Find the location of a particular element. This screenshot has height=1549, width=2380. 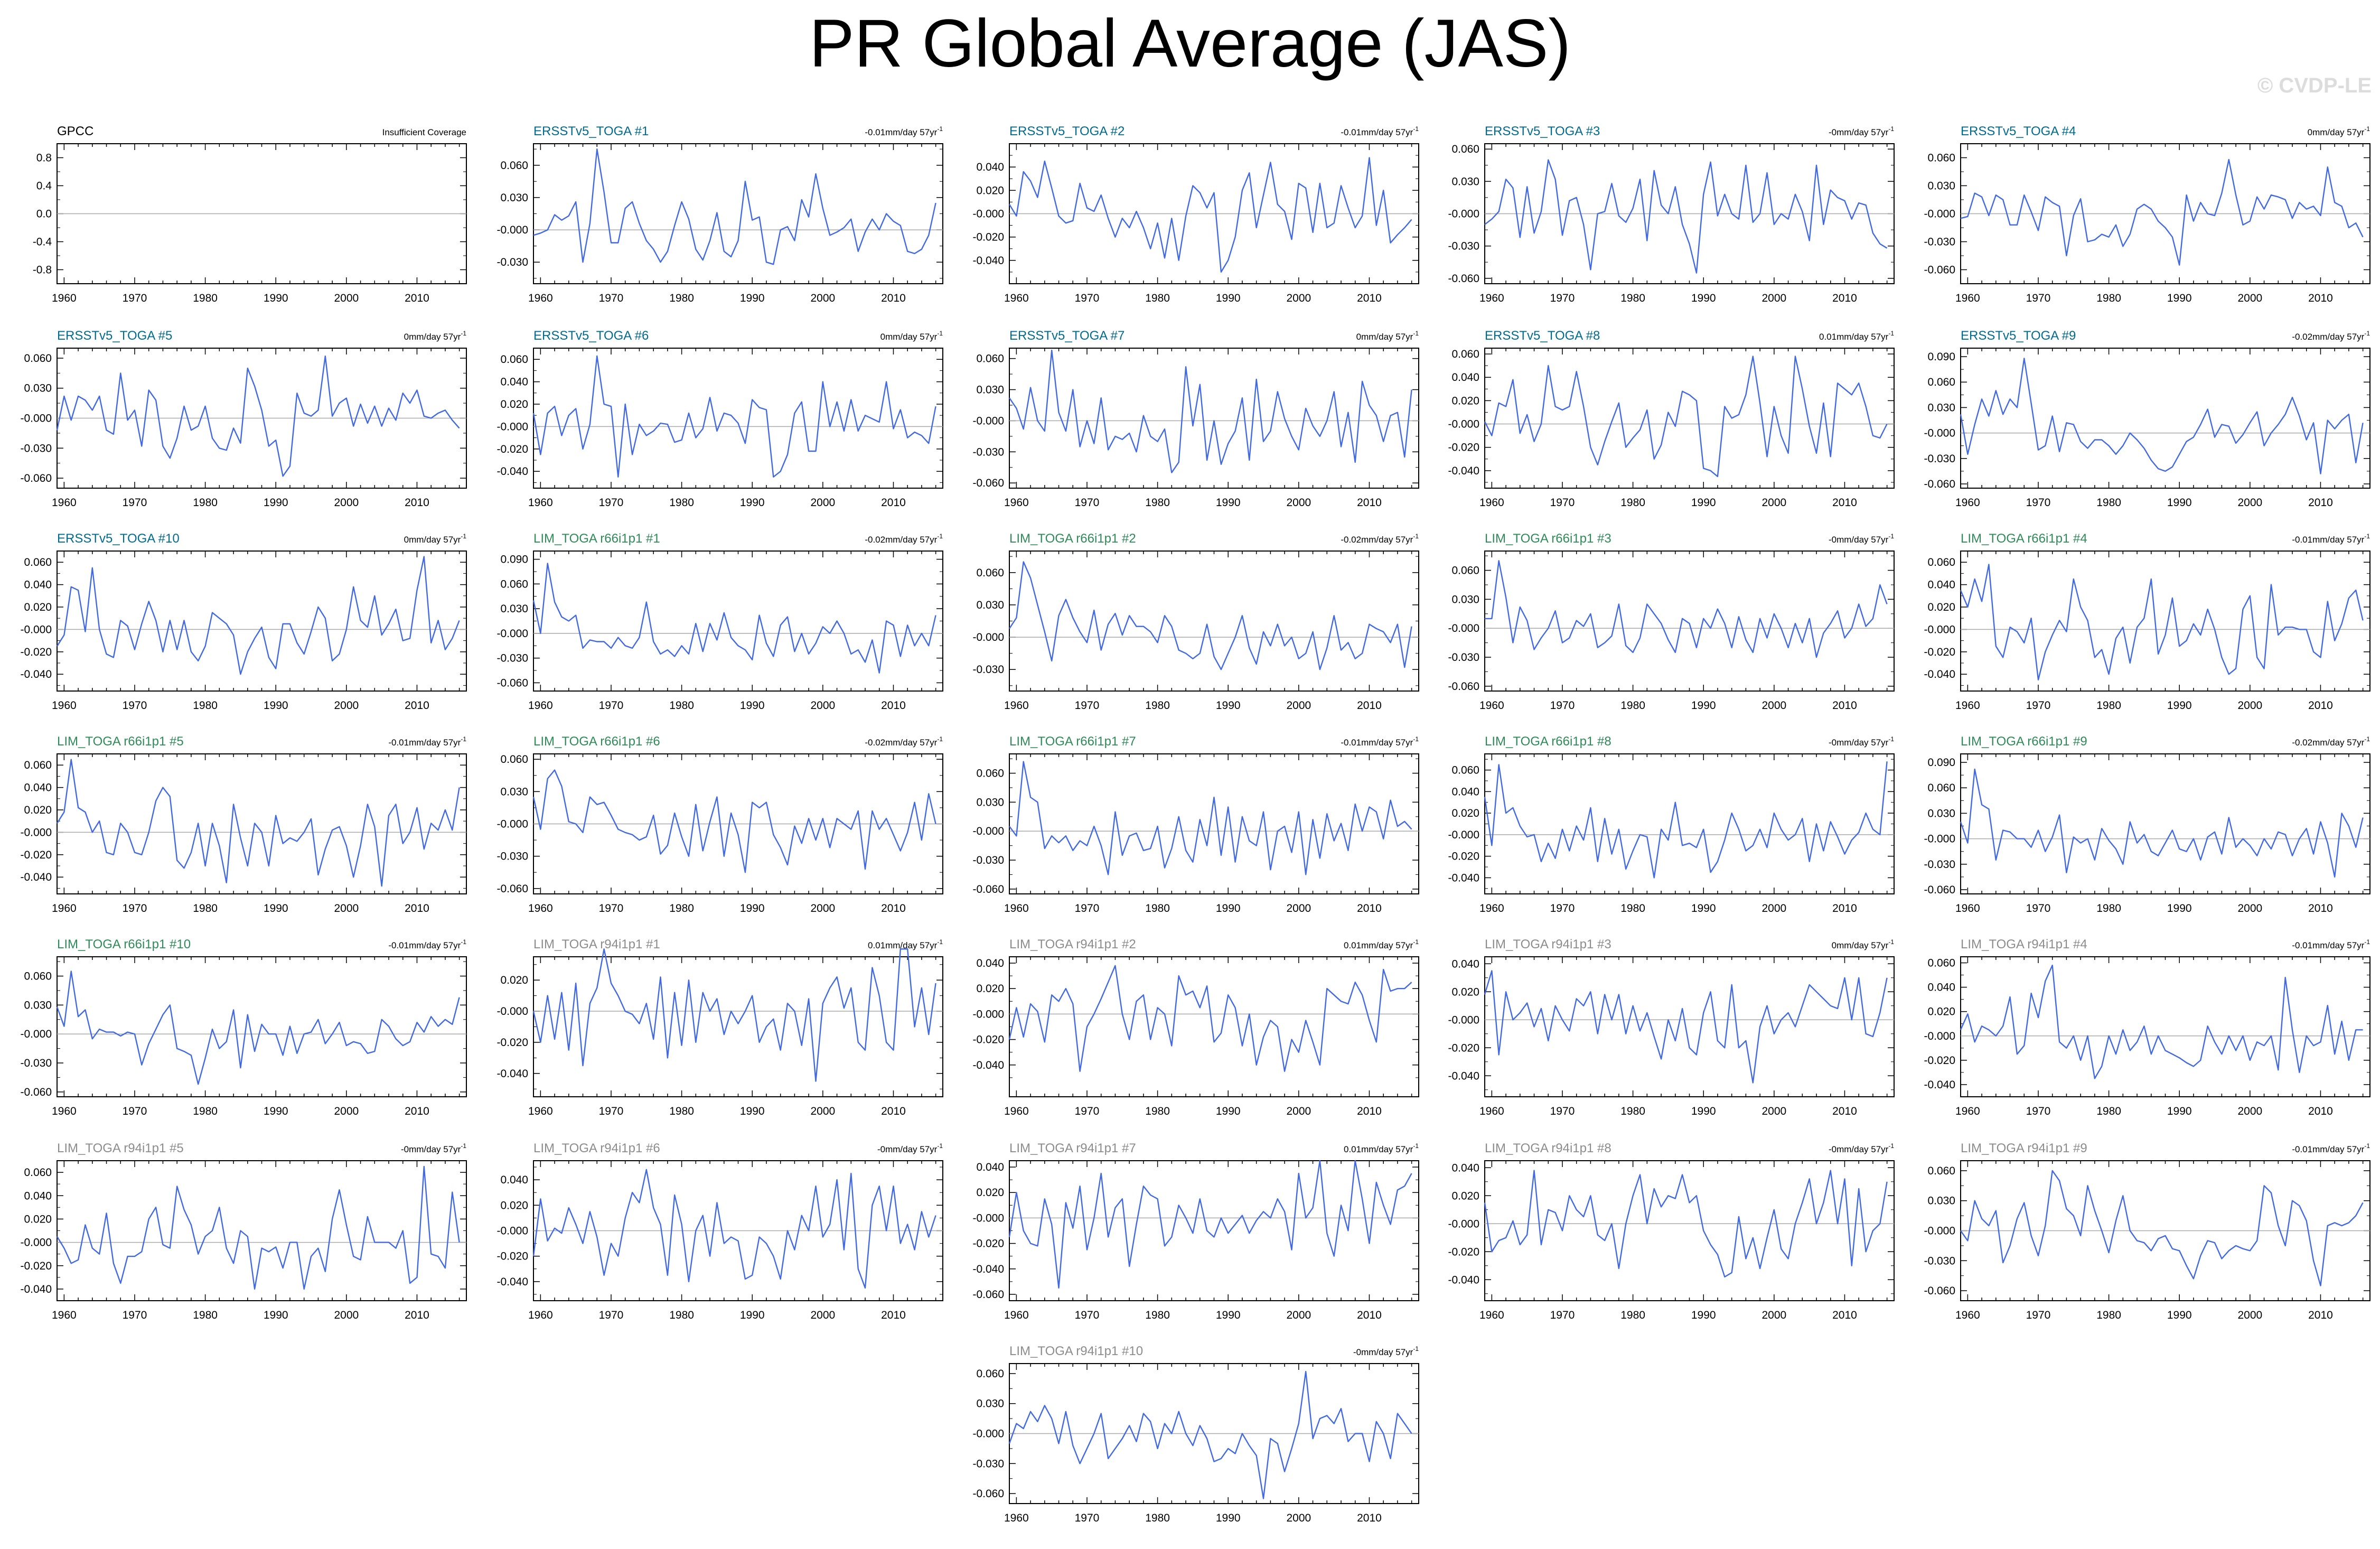

panel-trend: 0.01mm/day 57yr-1 is located at coordinates (1856, 336).